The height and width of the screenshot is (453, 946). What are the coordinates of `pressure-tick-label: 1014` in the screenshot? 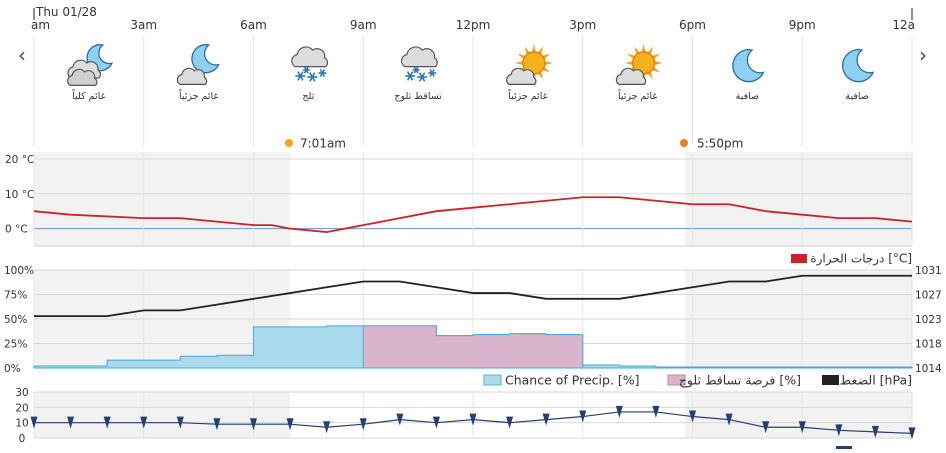 It's located at (928, 369).